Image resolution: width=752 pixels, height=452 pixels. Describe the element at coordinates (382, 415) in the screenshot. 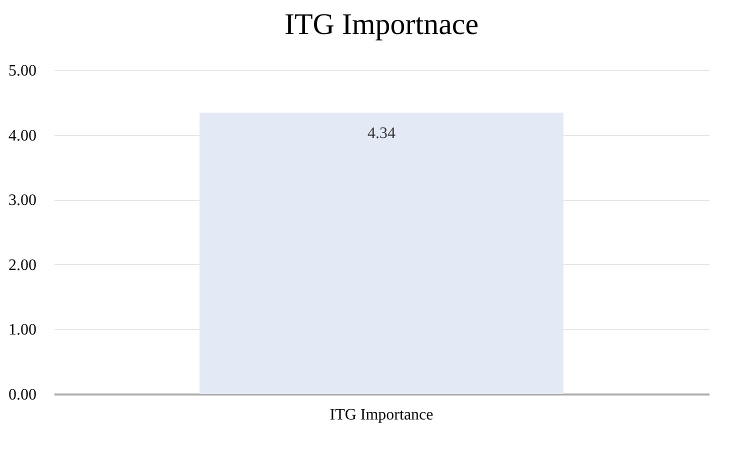

I see `x-tick-label: ITG Importance` at that location.